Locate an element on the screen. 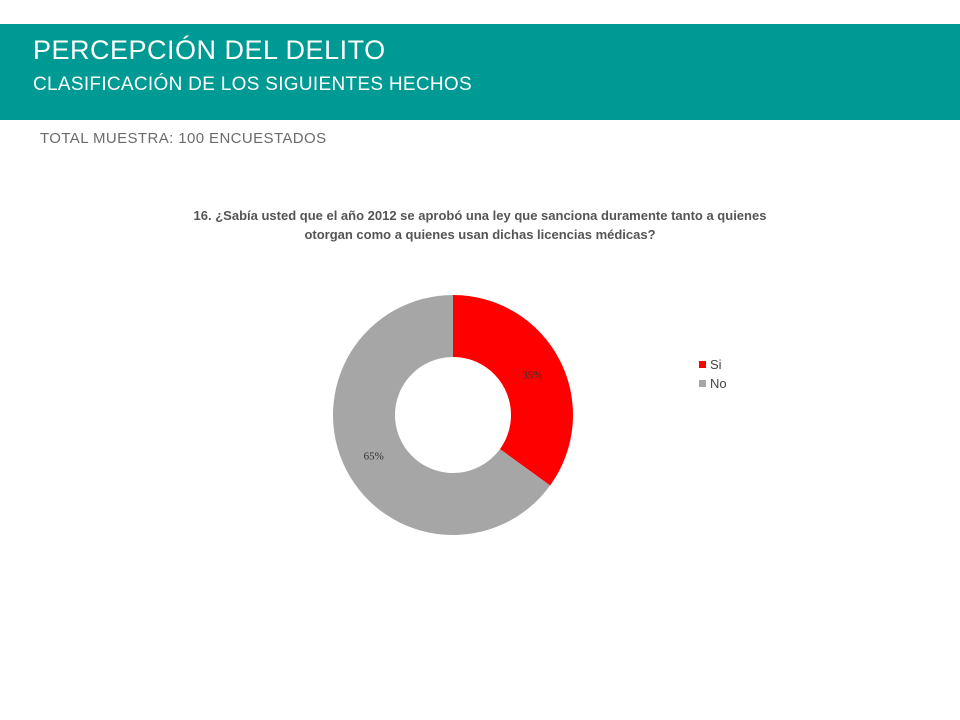 The image size is (960, 720). legend-label-no: No is located at coordinates (718, 383).